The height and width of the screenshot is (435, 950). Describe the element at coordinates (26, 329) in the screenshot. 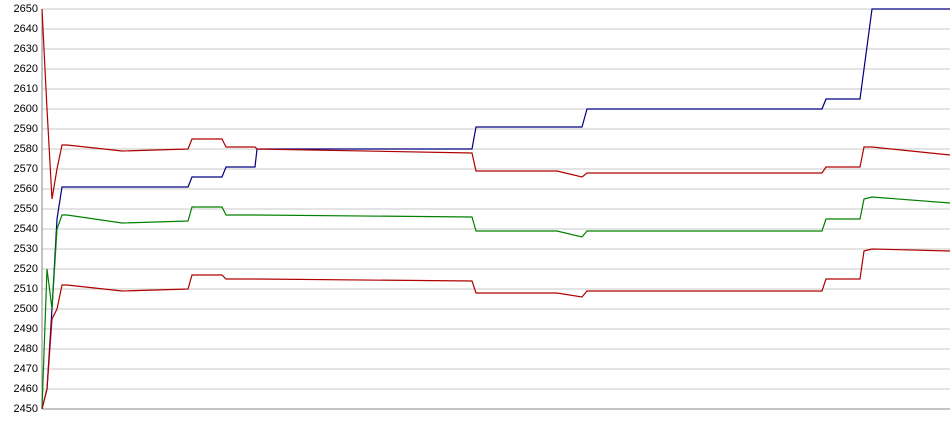

I see `y-tick-label: 2490` at that location.